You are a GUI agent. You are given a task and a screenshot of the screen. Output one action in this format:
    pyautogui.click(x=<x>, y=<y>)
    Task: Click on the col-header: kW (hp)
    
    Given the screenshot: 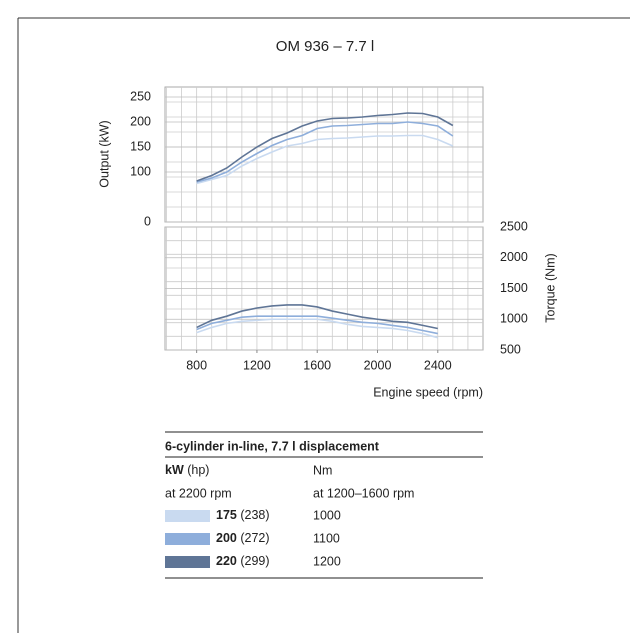 What is the action you would take?
    pyautogui.click(x=187, y=470)
    